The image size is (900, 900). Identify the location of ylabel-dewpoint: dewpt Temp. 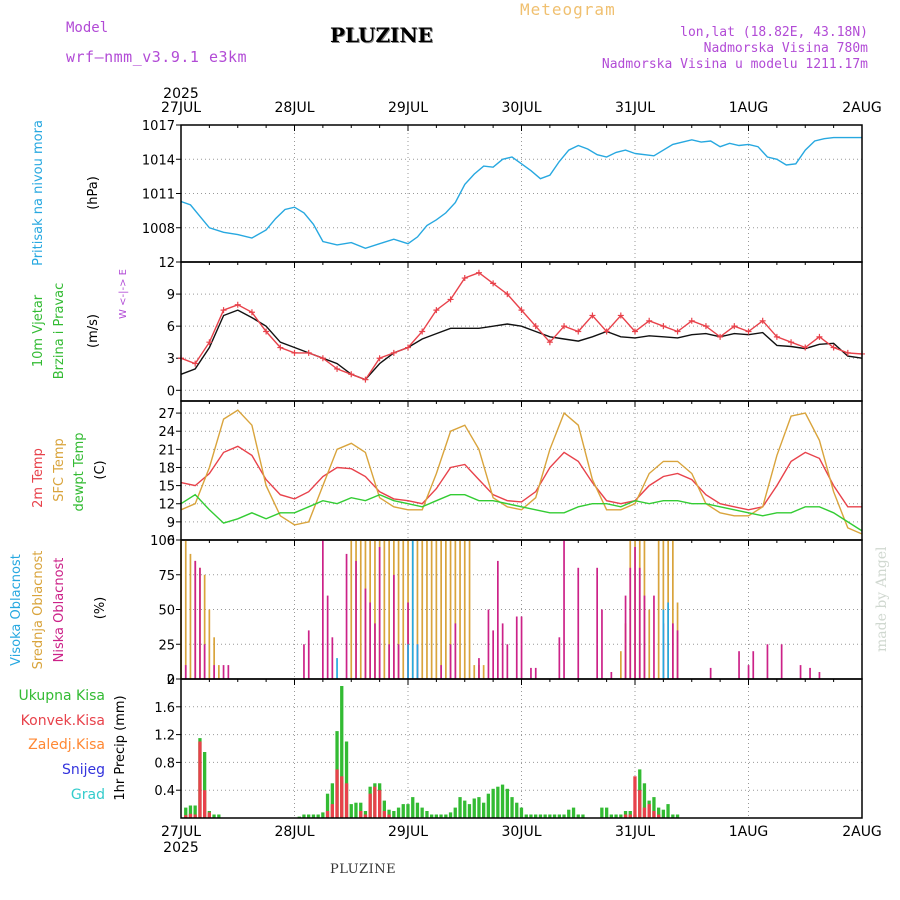
(79, 471).